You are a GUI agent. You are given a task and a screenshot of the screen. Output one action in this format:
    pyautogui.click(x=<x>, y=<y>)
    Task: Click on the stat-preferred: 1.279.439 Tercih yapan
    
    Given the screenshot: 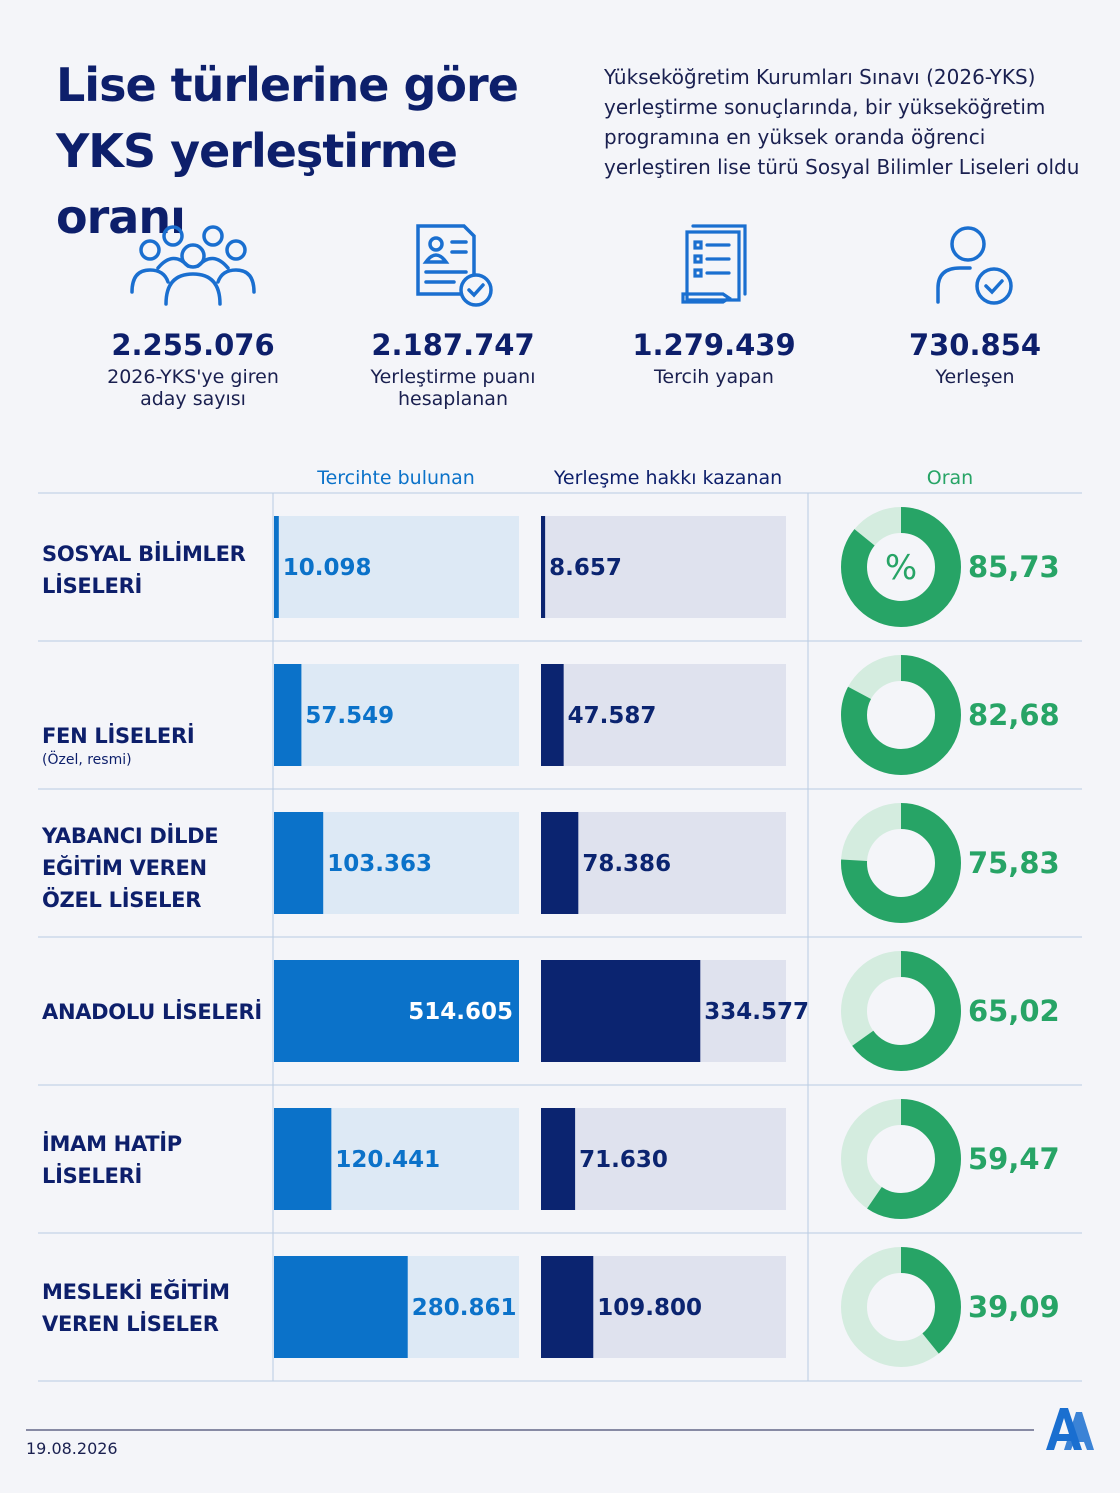 What is the action you would take?
    pyautogui.click(x=714, y=305)
    